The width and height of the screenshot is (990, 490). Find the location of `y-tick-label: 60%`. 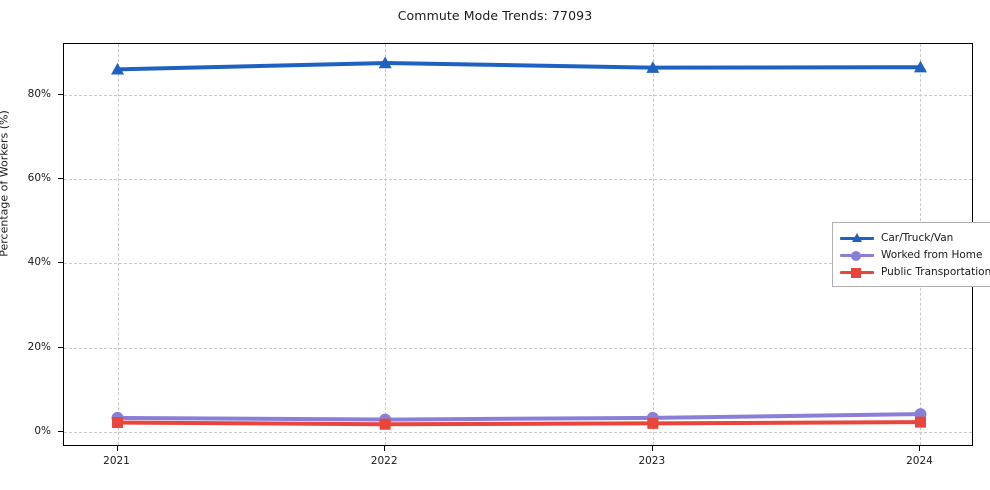

y-tick-label: 60% is located at coordinates (39, 178).